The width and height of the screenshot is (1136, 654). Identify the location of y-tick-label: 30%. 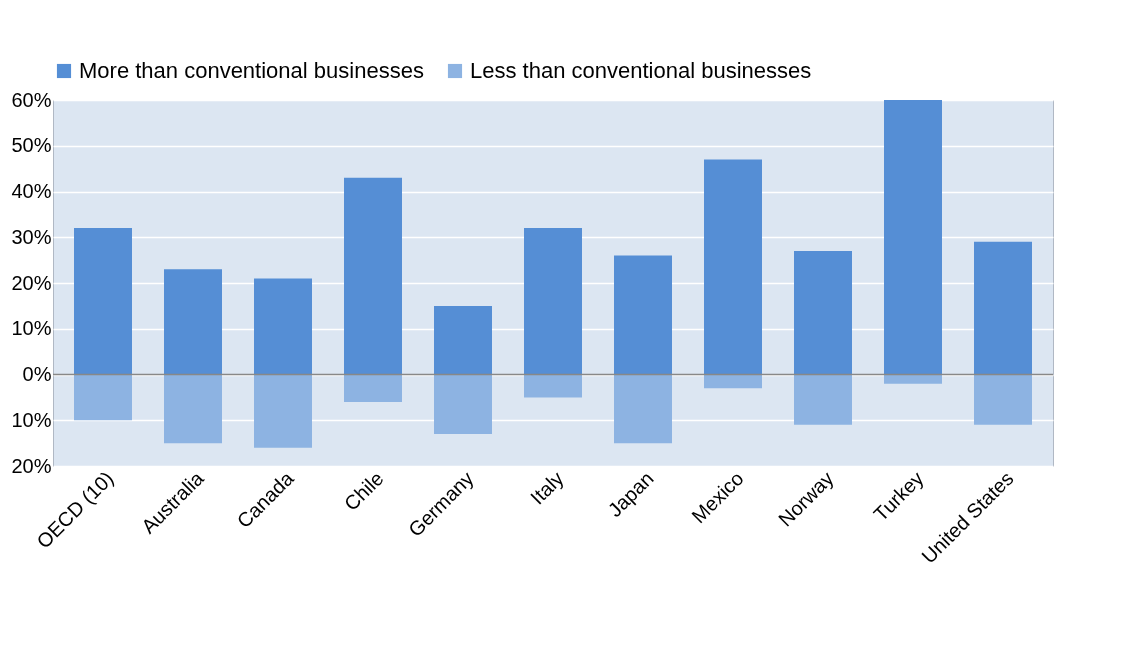
(31, 236).